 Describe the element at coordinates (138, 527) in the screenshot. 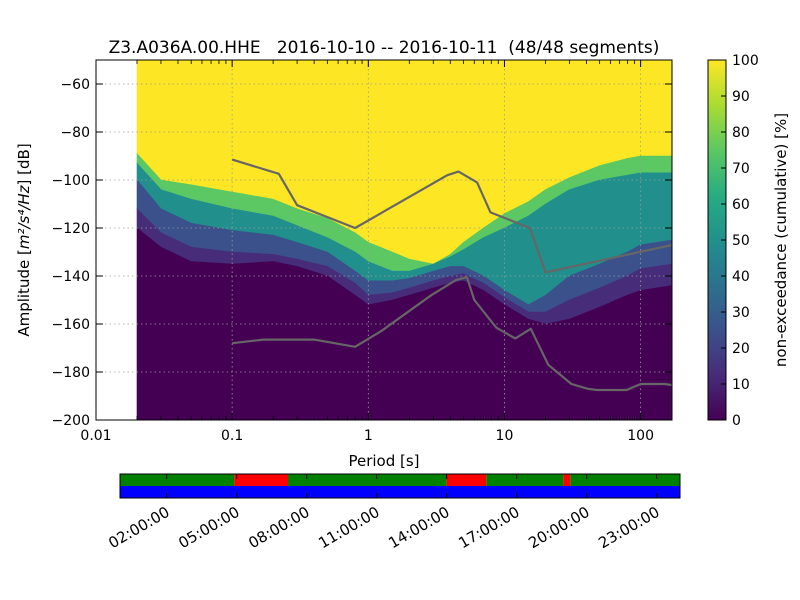

I see `timeline-tick-label: 02:00:00` at that location.